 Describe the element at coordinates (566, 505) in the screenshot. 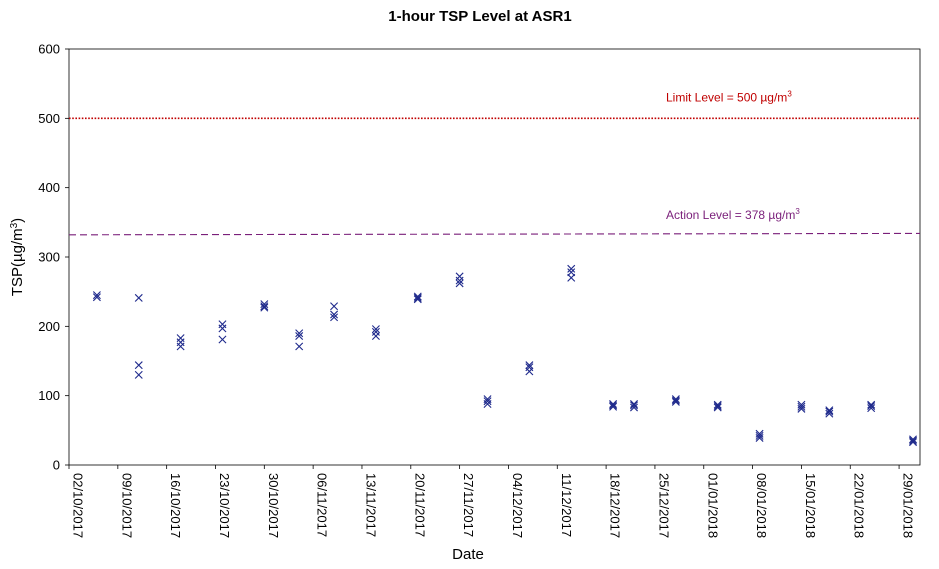

I see `x-tick-label: 11/12/2017` at that location.